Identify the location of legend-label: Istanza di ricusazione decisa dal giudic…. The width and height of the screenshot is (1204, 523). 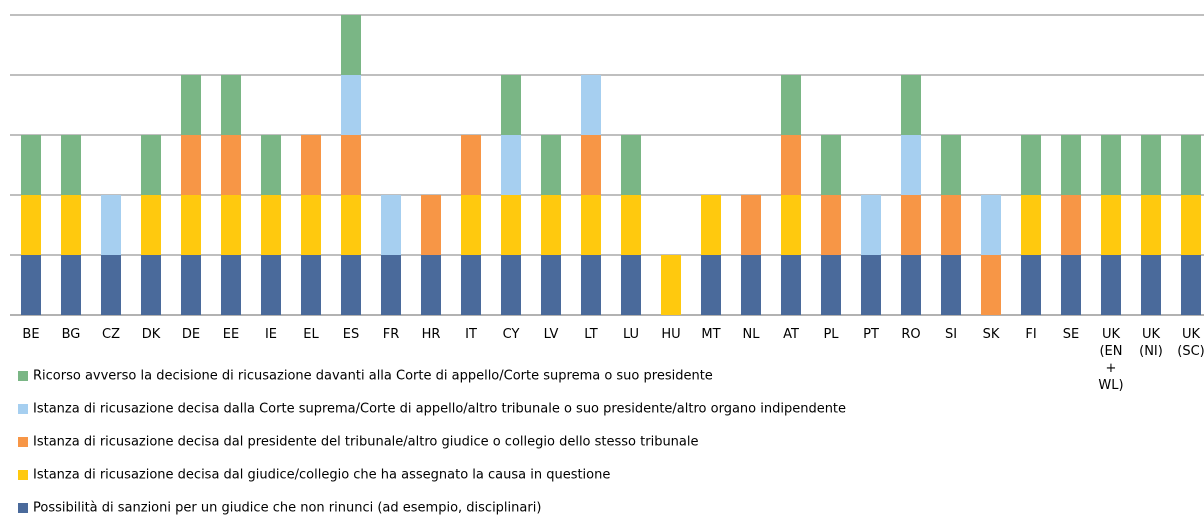
(321, 475).